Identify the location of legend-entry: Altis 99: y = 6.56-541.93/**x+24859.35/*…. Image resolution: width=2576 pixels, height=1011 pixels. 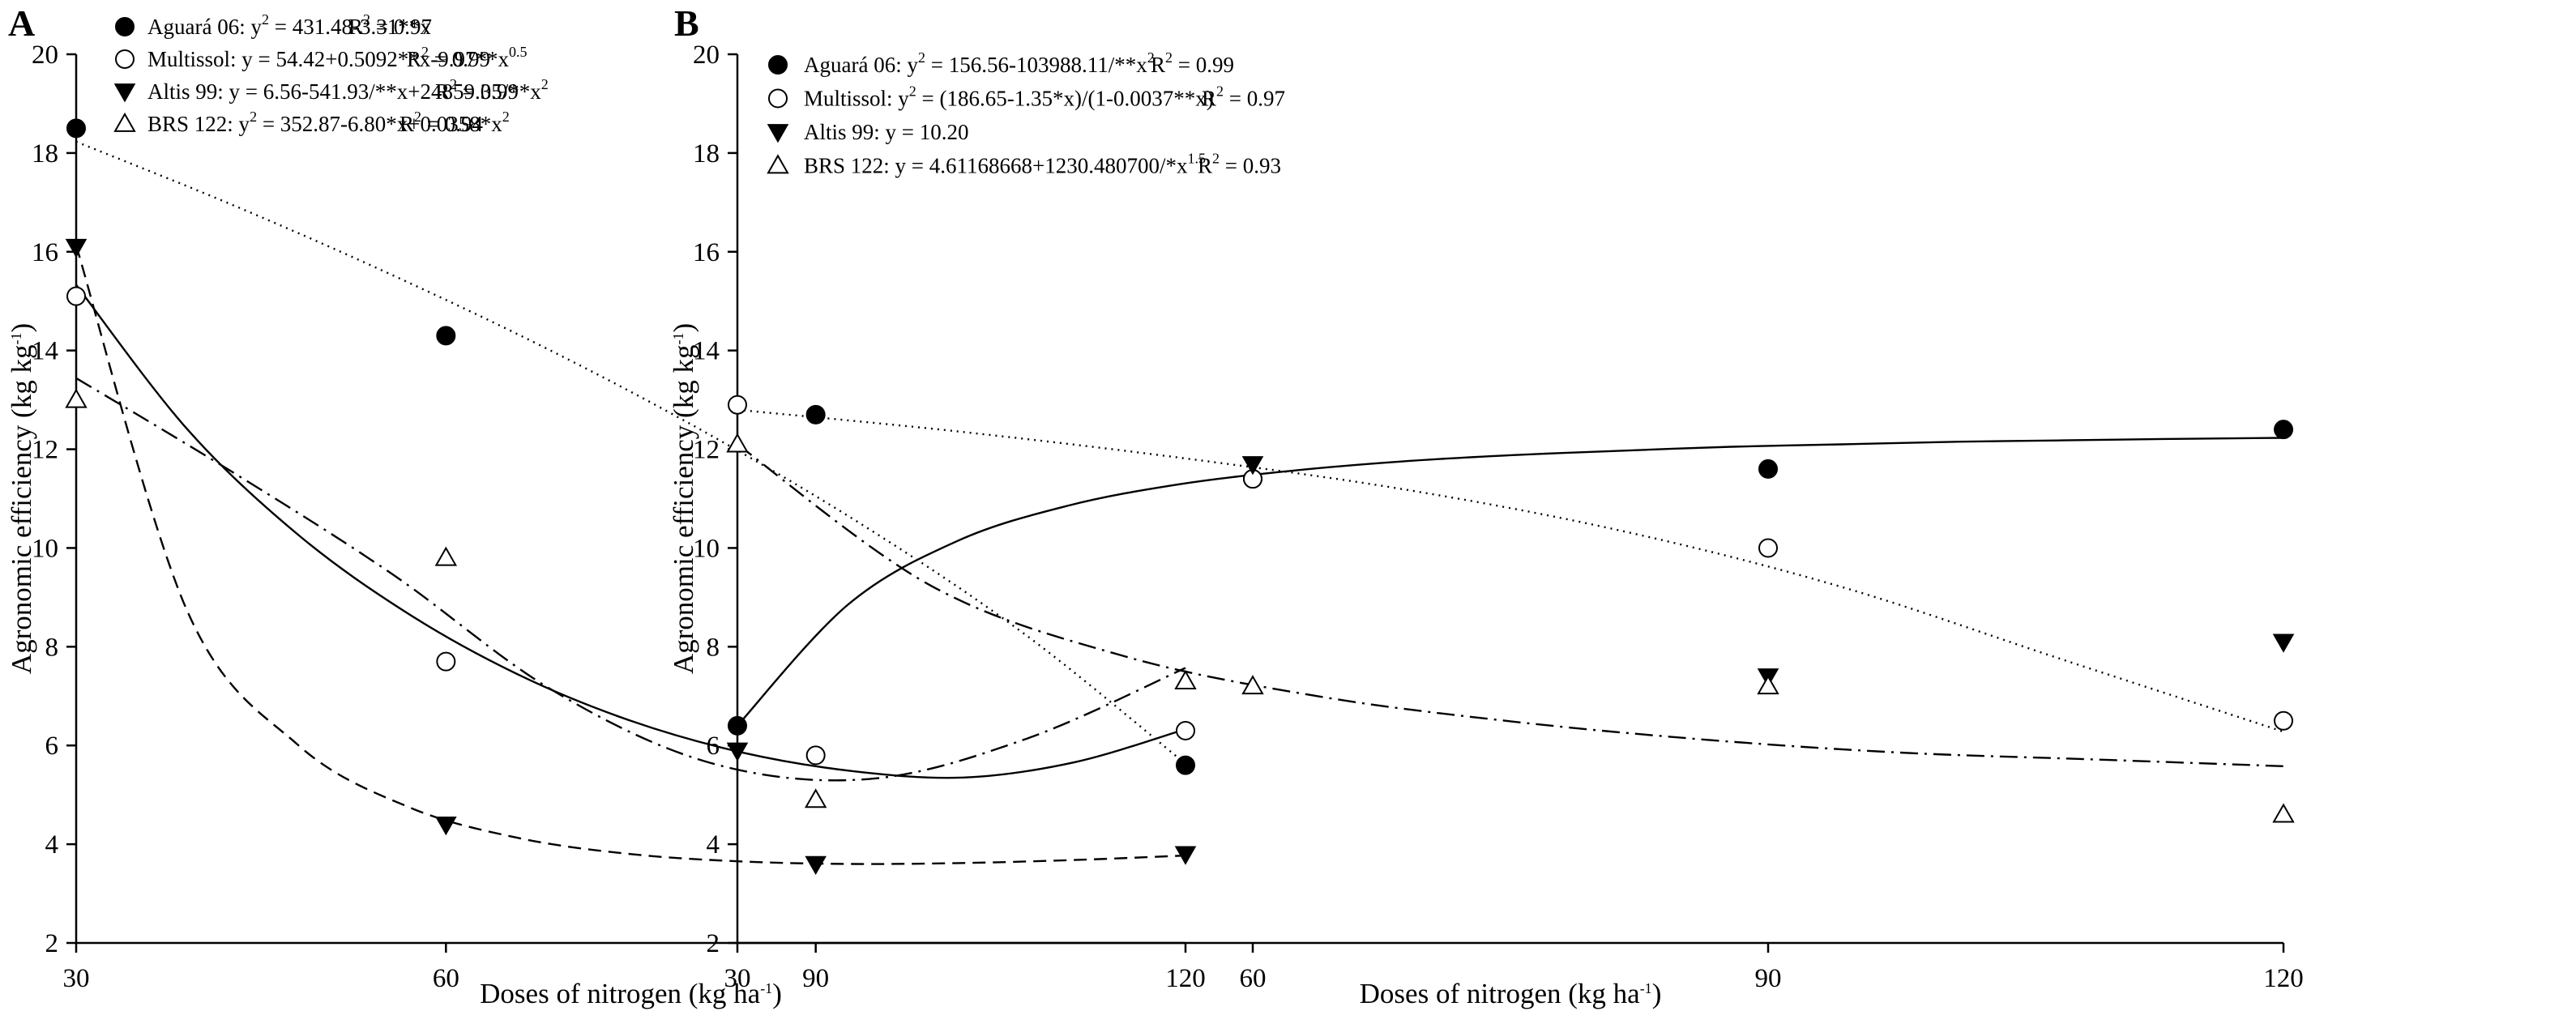
(348, 90).